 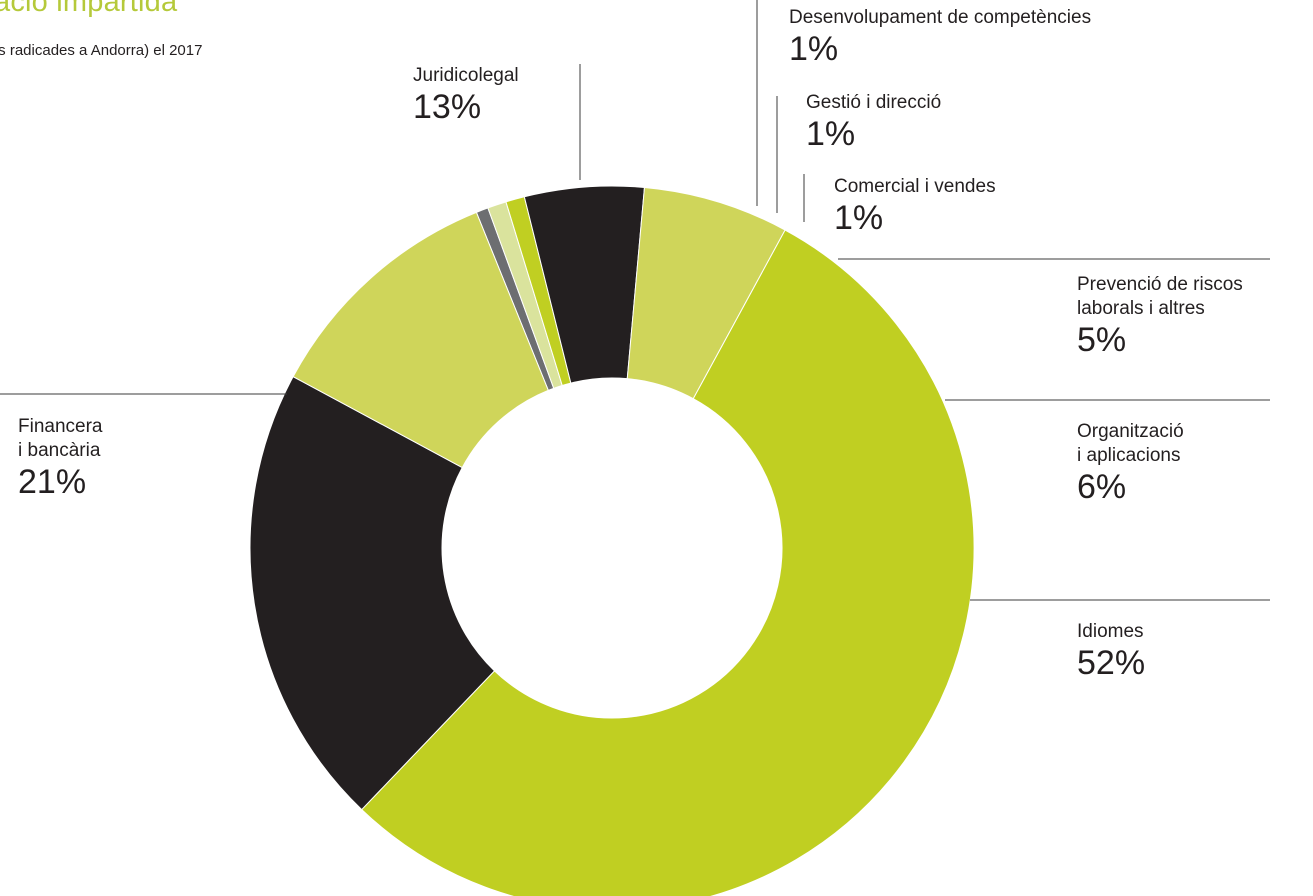 What do you see at coordinates (101, 50) in the screenshot?
I see `chart-subtitle: ts radicades a Andorra) el 2017` at bounding box center [101, 50].